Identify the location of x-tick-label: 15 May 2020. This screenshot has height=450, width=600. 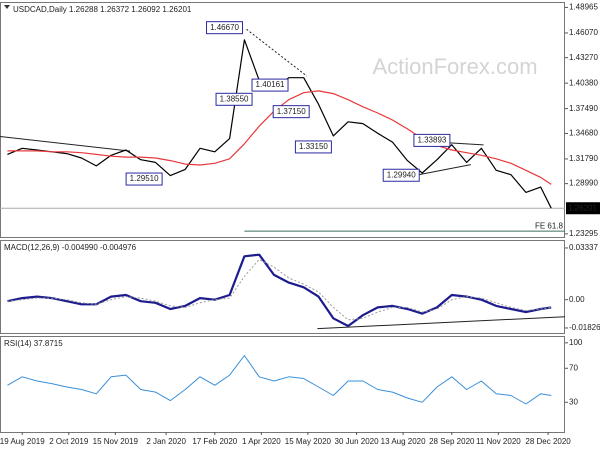
(308, 441).